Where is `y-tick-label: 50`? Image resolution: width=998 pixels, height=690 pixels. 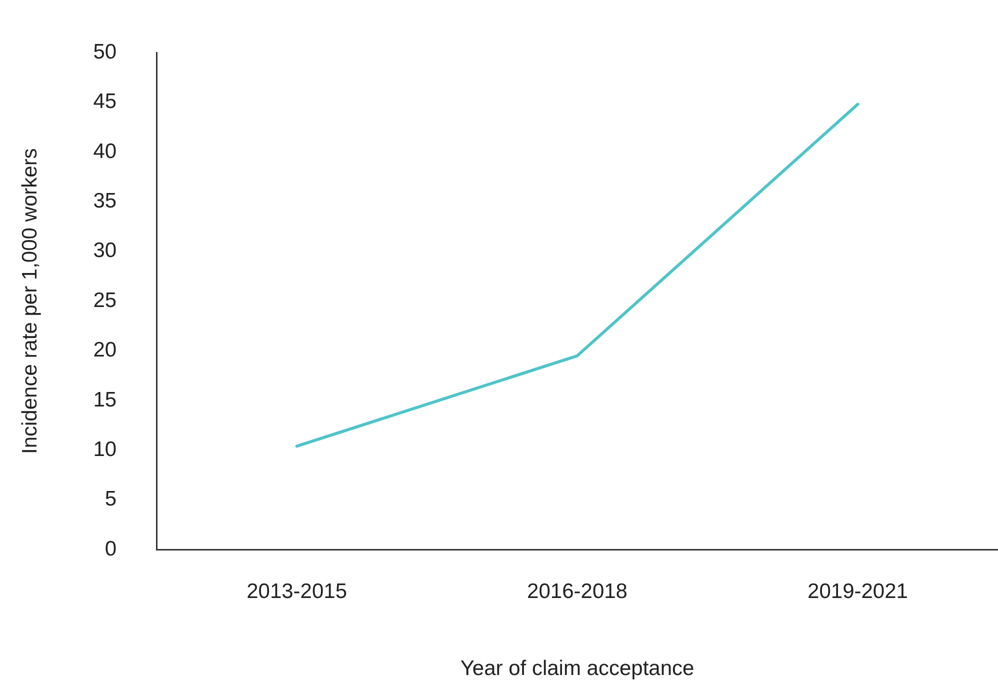
y-tick-label: 50 is located at coordinates (105, 52).